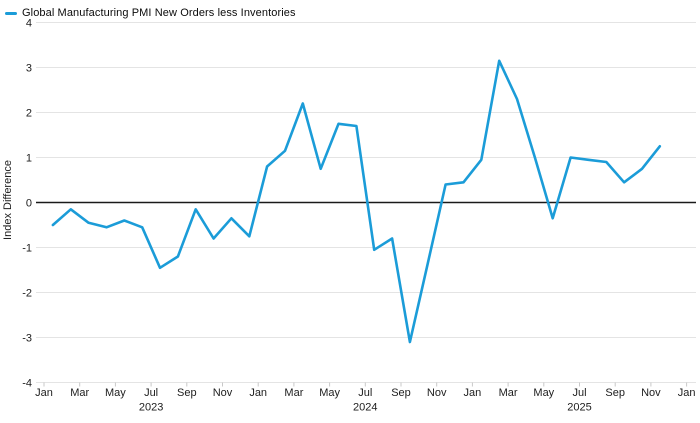 Image resolution: width=700 pixels, height=423 pixels. I want to click on y-tick-label: -3, so click(27, 338).